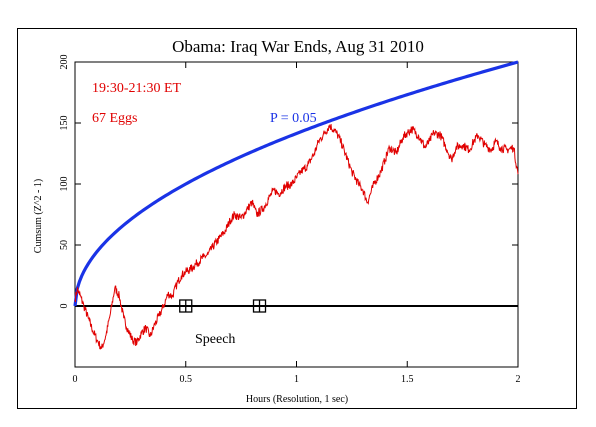 The image size is (596, 427). What do you see at coordinates (186, 379) in the screenshot?
I see `x-tick-label: 0.5` at bounding box center [186, 379].